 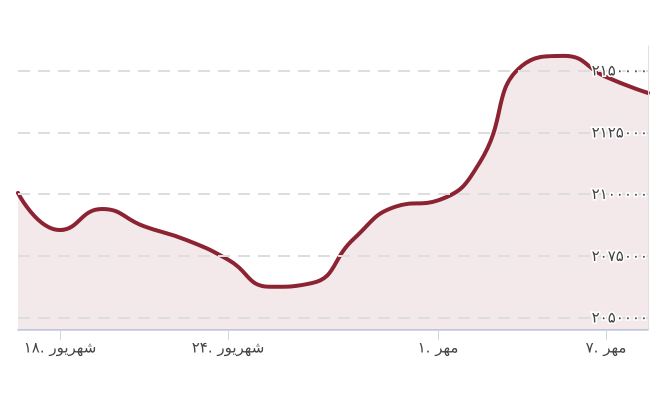 What do you see at coordinates (60, 347) in the screenshot?
I see `x-tick-label: شهریور .۱۸` at bounding box center [60, 347].